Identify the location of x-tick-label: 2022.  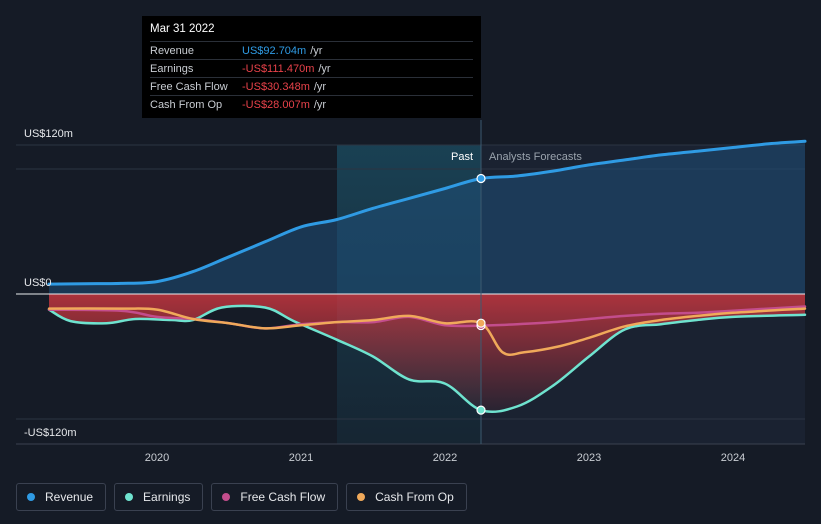
(445, 458).